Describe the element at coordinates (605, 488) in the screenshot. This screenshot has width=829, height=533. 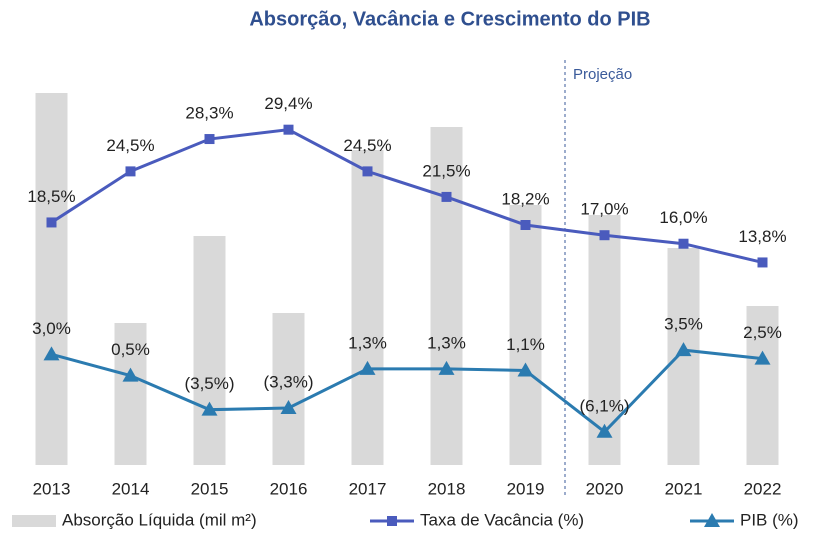
I see `x-tick-label: 2020` at that location.